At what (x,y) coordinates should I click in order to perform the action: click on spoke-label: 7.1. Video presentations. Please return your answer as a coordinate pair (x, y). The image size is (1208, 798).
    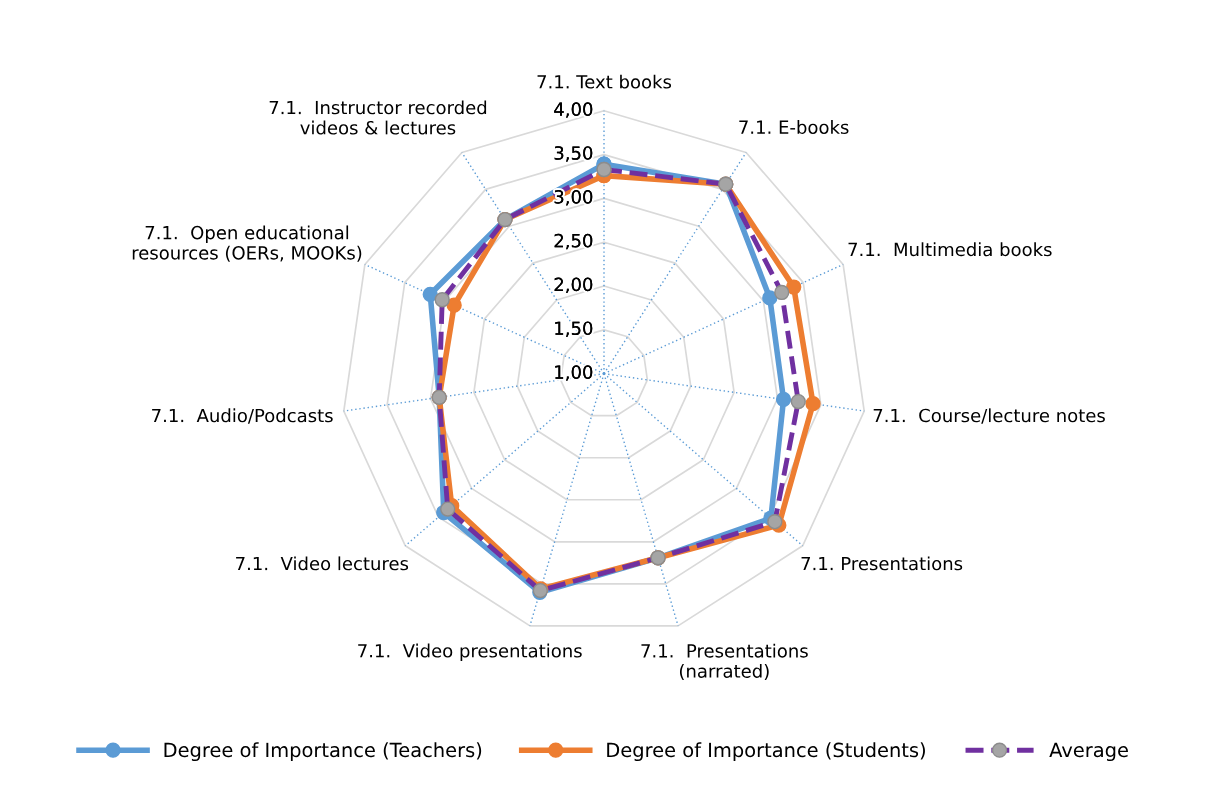
    Looking at the image, I should click on (470, 652).